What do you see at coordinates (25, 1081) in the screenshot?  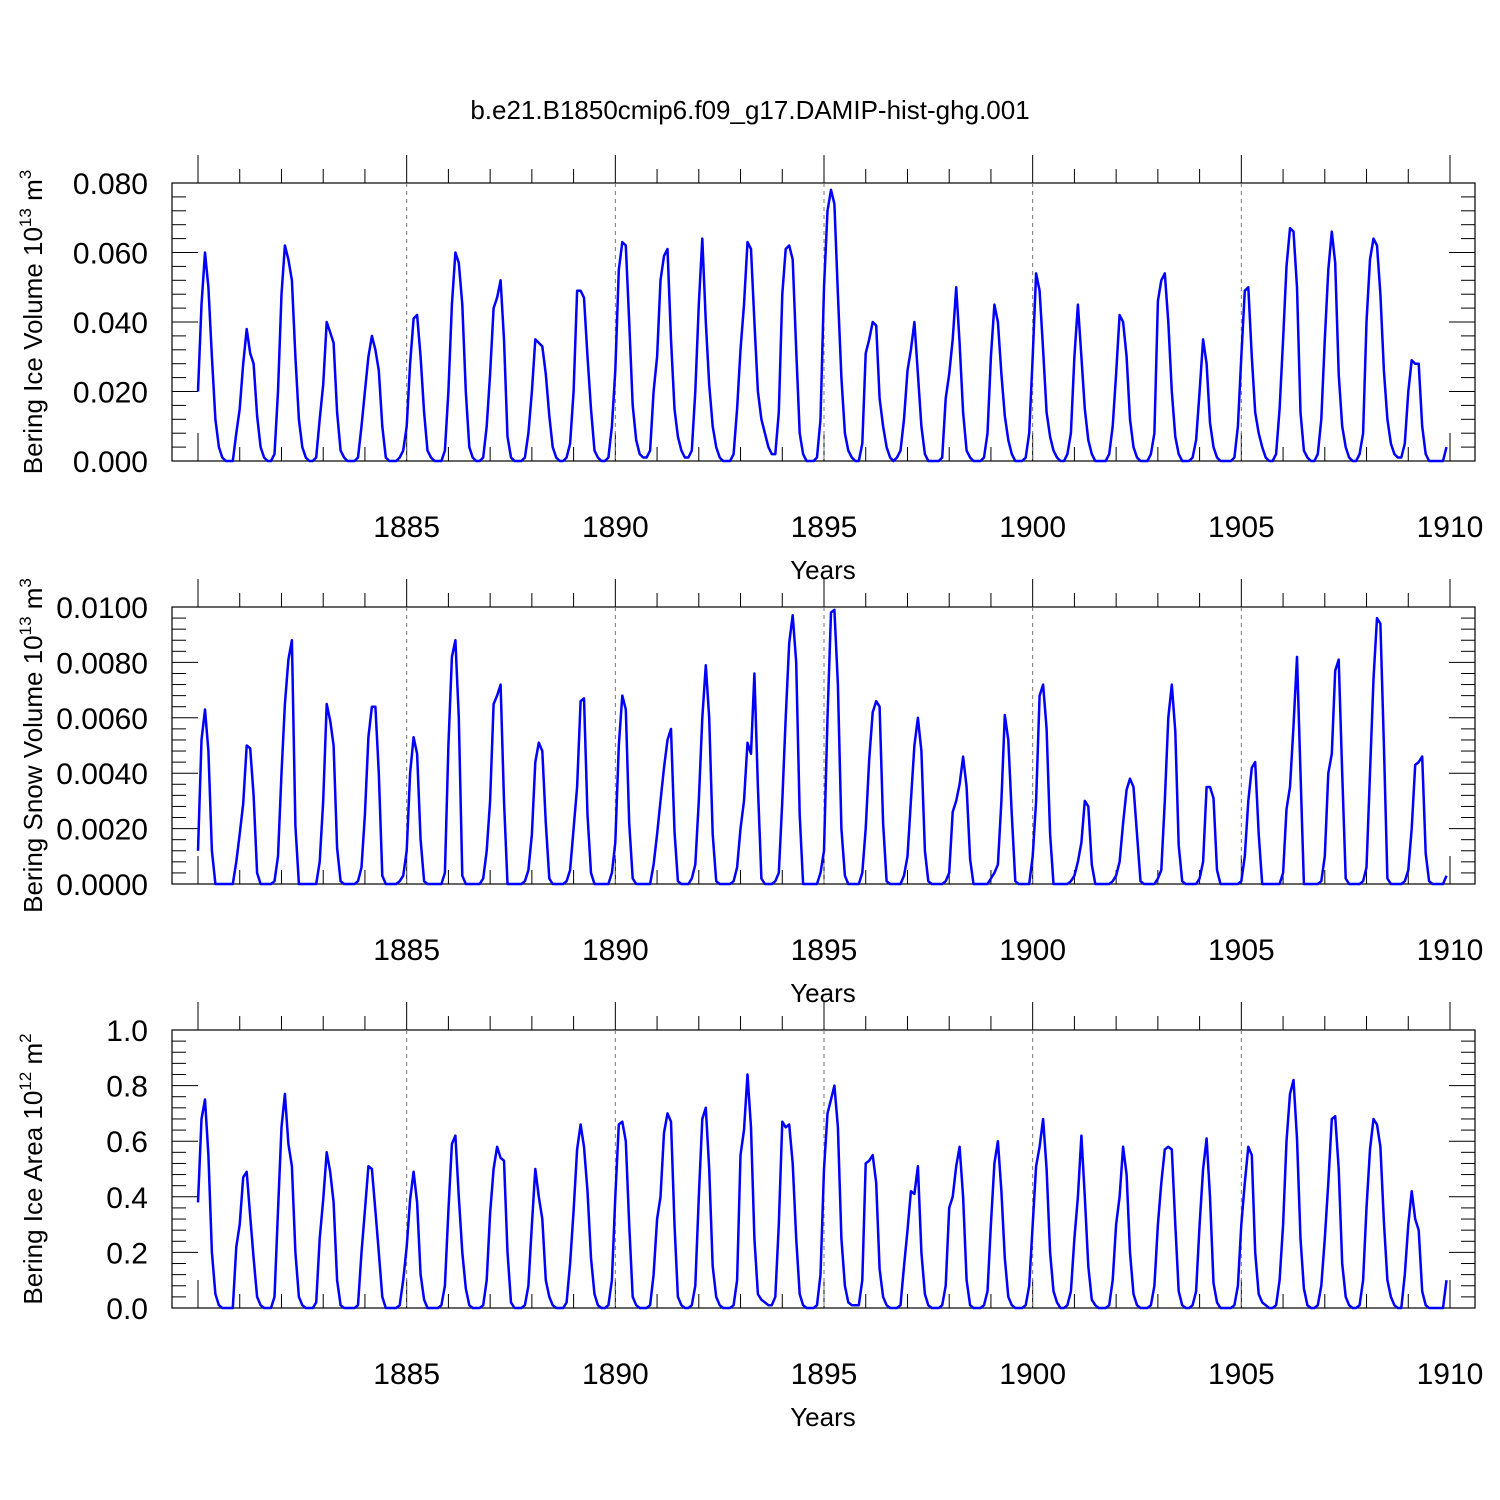 I see `y-axis-label-exponent: 12` at bounding box center [25, 1081].